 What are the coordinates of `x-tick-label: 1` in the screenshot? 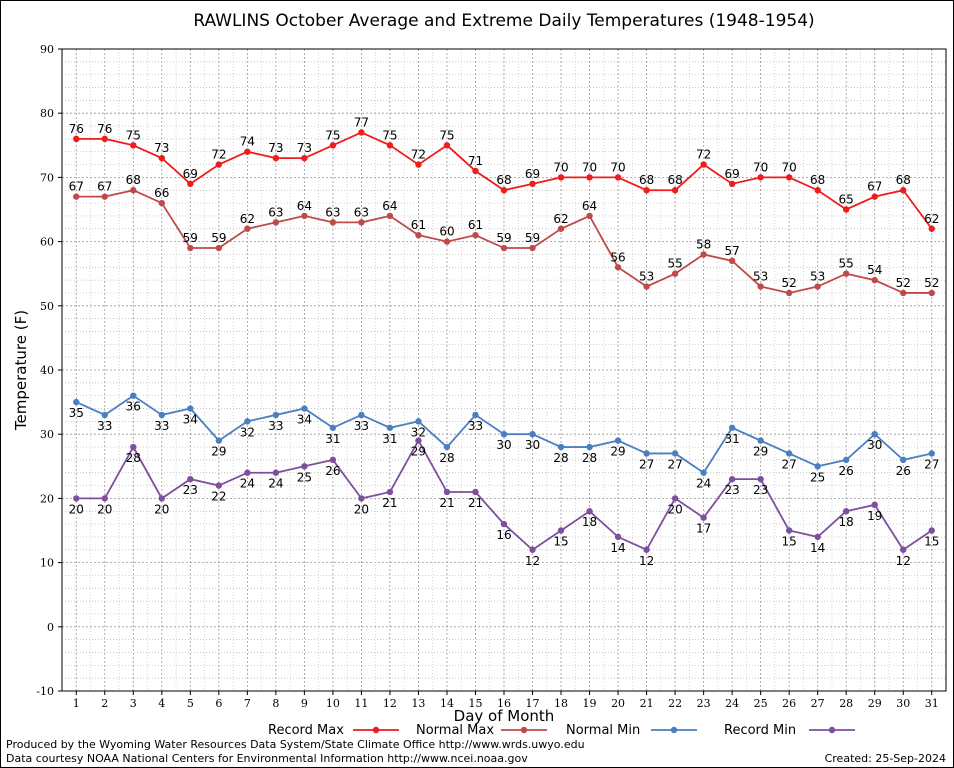 It's located at (76, 703).